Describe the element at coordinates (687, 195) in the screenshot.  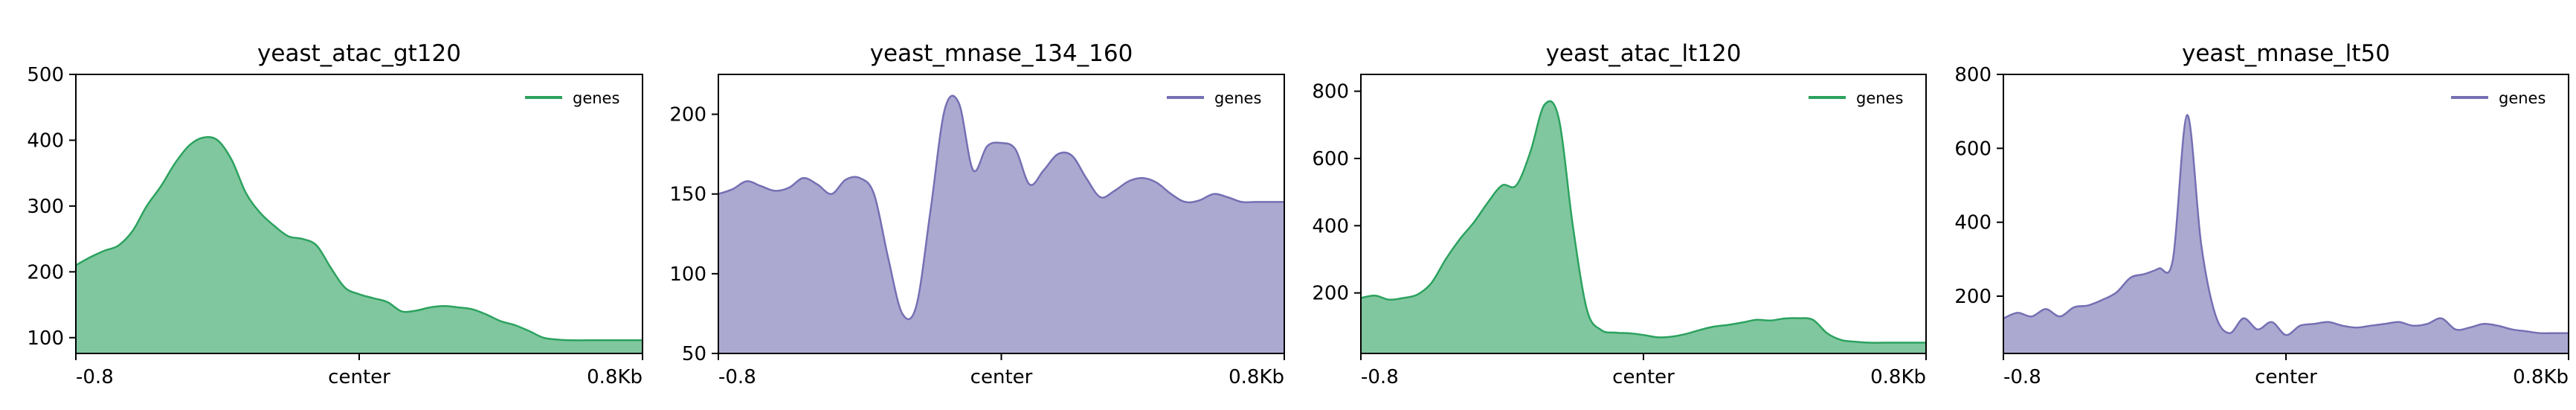
I see `y-tick-label: 150` at that location.